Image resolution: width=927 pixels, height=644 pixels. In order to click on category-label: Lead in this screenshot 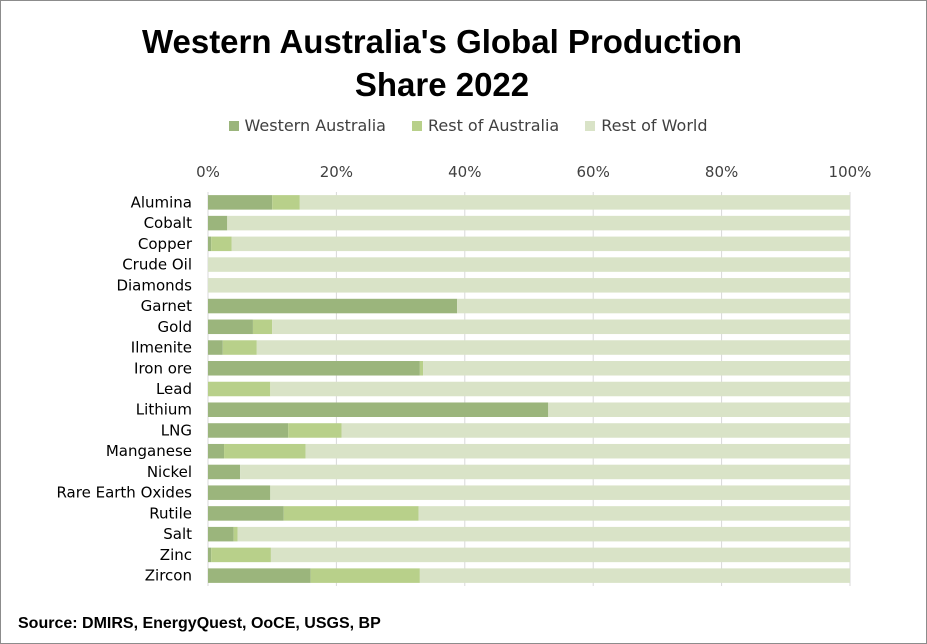, I will do `click(174, 389)`.